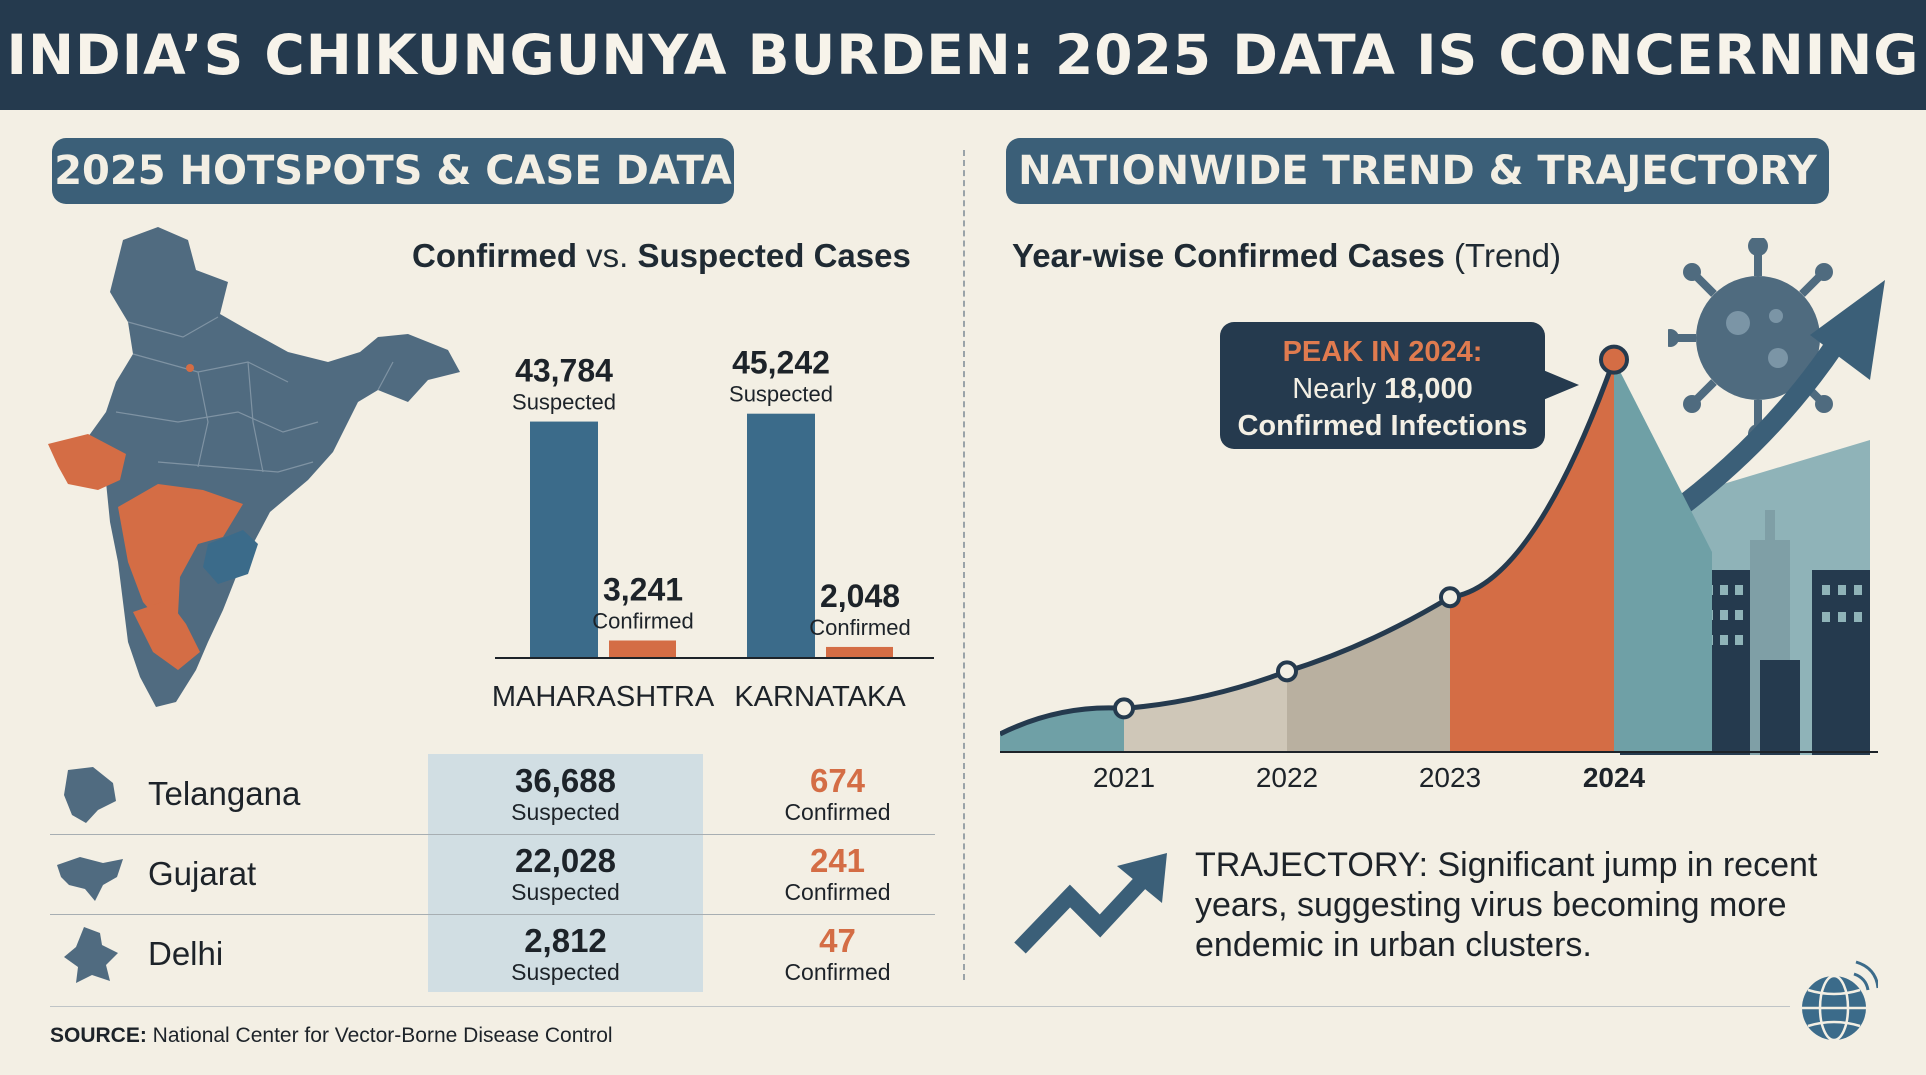 This screenshot has width=1926, height=1075. I want to click on state-name-telangana: Telangana, so click(224, 793).